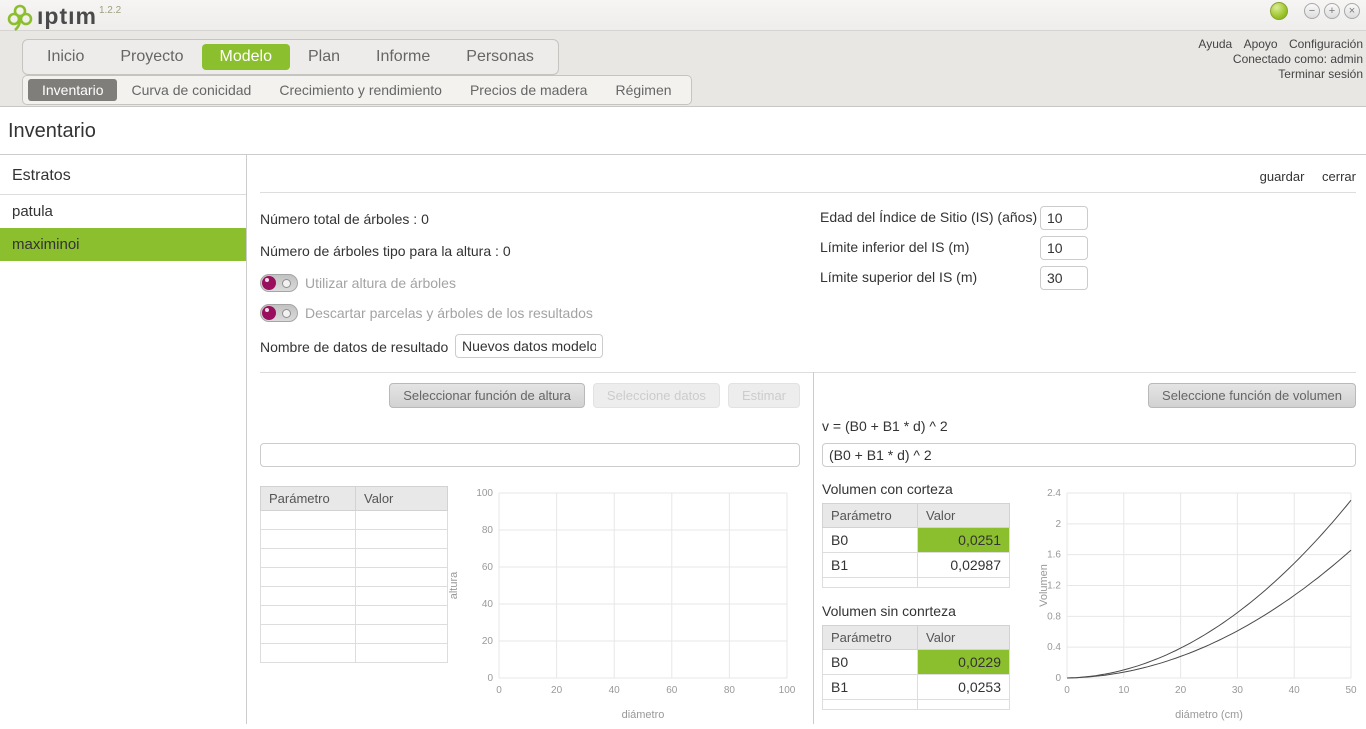 This screenshot has width=1366, height=729. What do you see at coordinates (73, 90) in the screenshot?
I see `subtab-inventario: Inventario` at bounding box center [73, 90].